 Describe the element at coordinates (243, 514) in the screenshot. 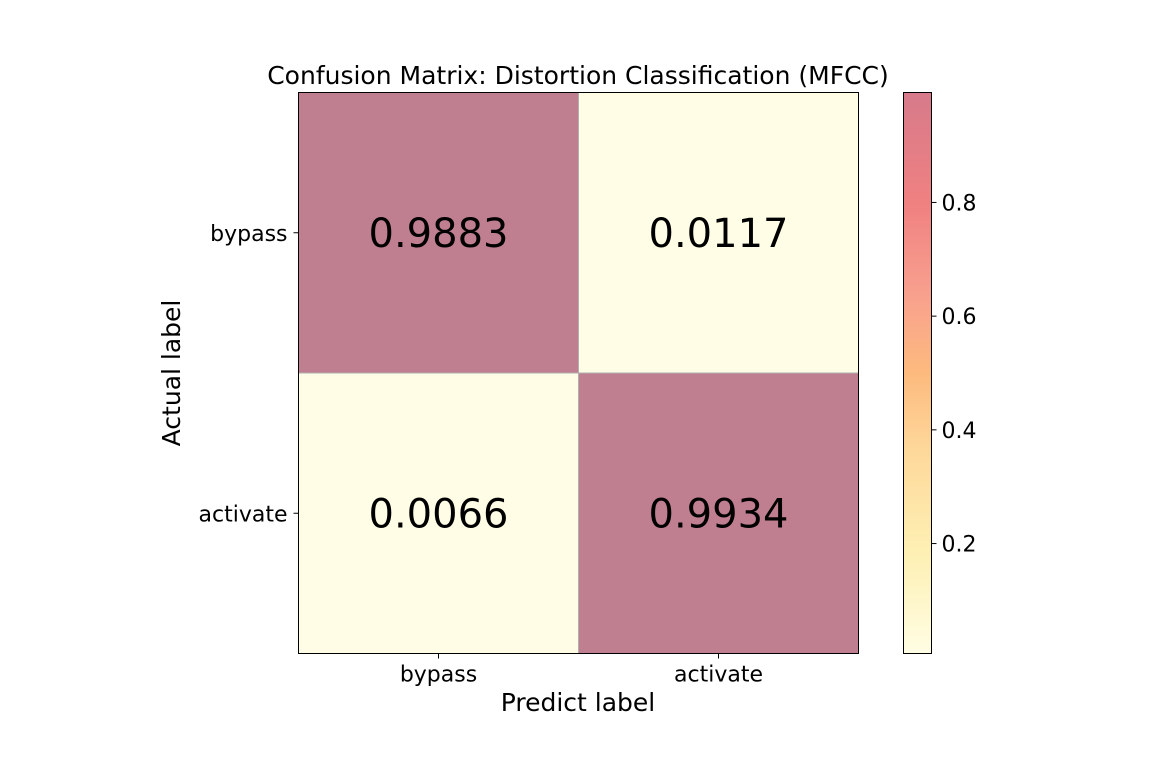

I see `y-tick-label: activate` at that location.